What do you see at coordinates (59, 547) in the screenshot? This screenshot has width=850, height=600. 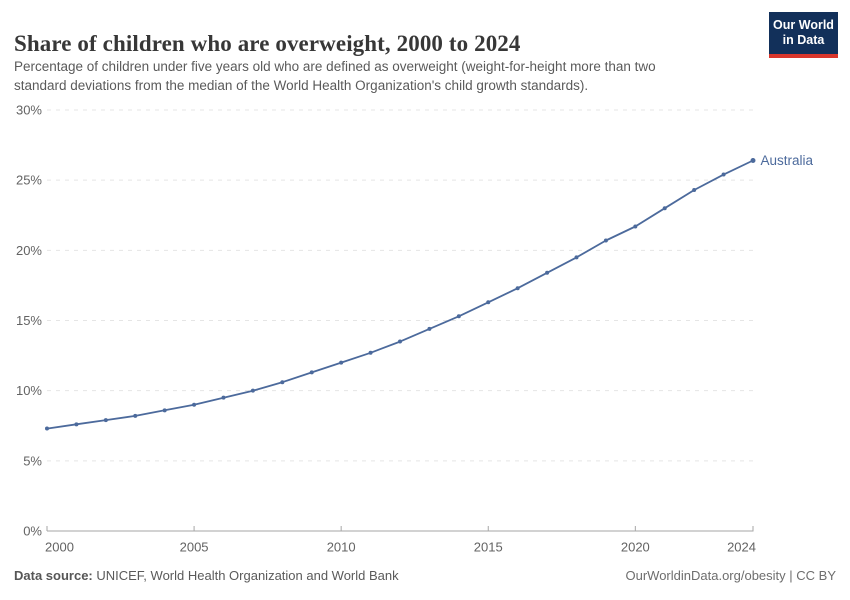 I see `x-tick-label: 2000` at bounding box center [59, 547].